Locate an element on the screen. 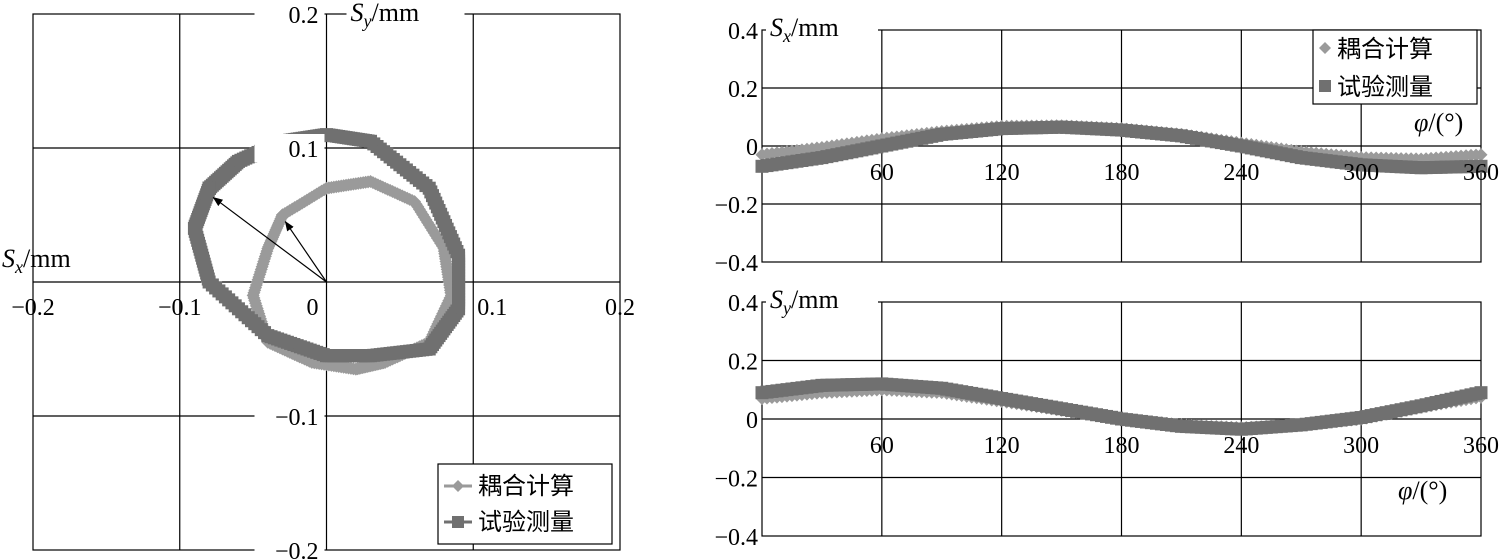  sy-vs-phi-y-tick-label: 0.4 is located at coordinates (743, 304).